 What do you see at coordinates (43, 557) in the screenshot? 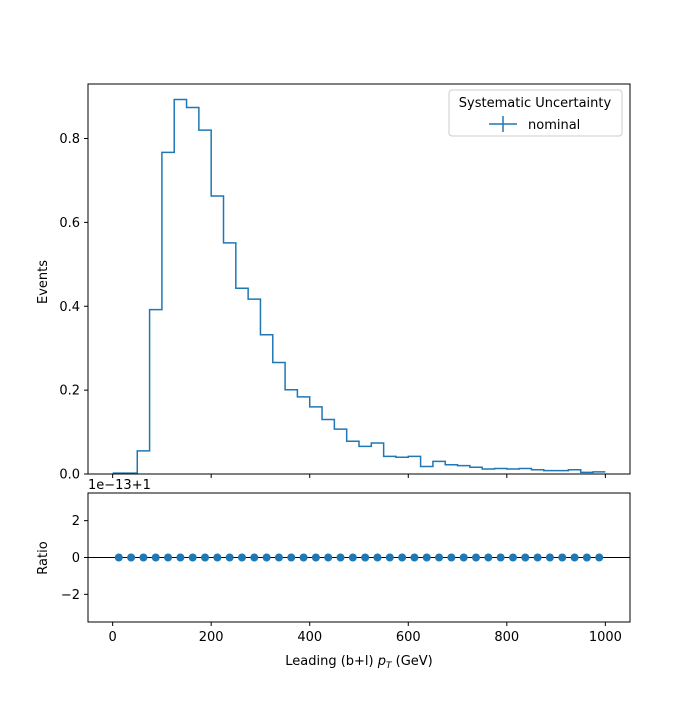
I see `ratio-y-axis-label: Ratio` at bounding box center [43, 557].